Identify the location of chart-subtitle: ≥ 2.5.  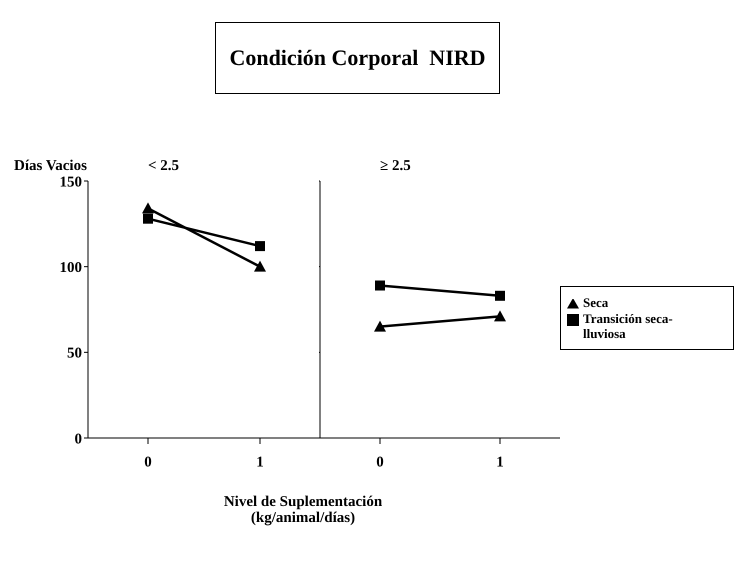
(395, 166).